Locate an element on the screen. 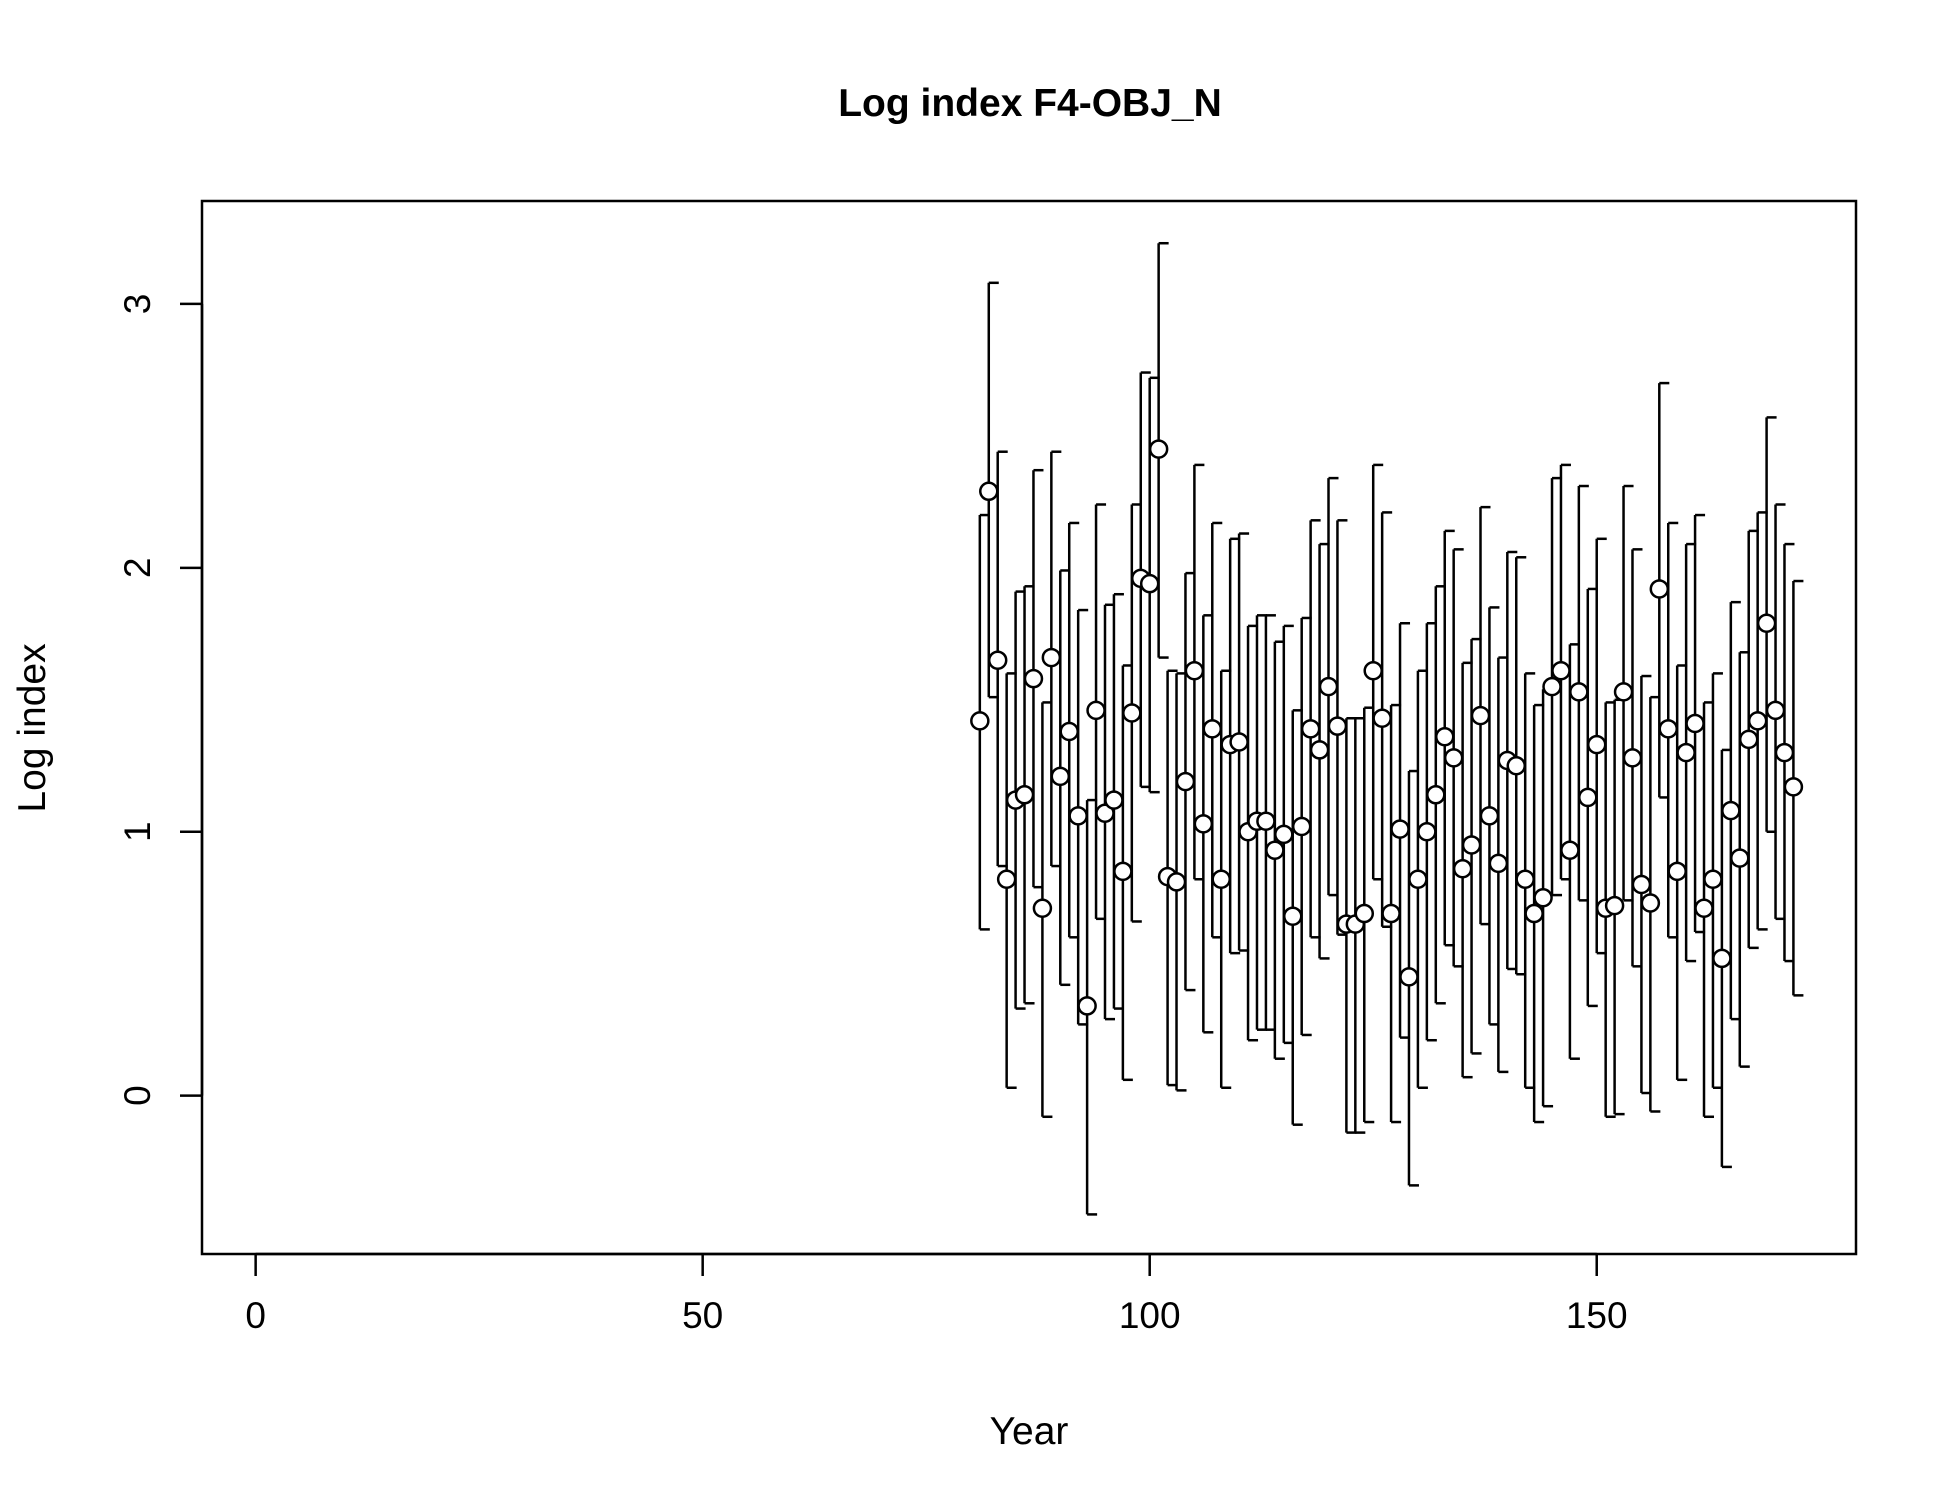  x-tick-label: 0 is located at coordinates (255, 1315).